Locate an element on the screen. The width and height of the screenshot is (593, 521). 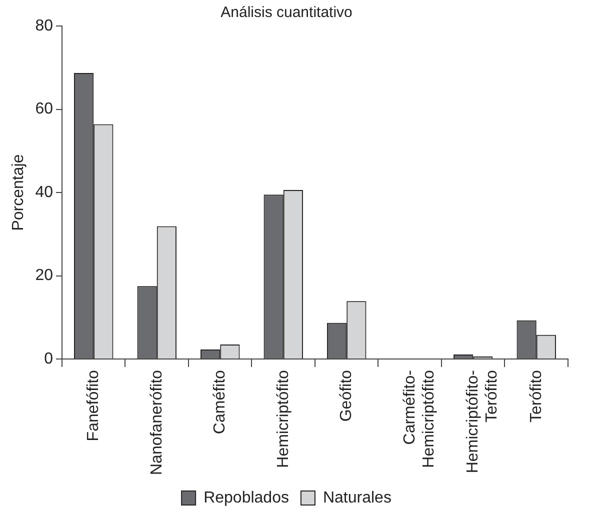
y-axis-title: Porcentaje is located at coordinates (19, 192).